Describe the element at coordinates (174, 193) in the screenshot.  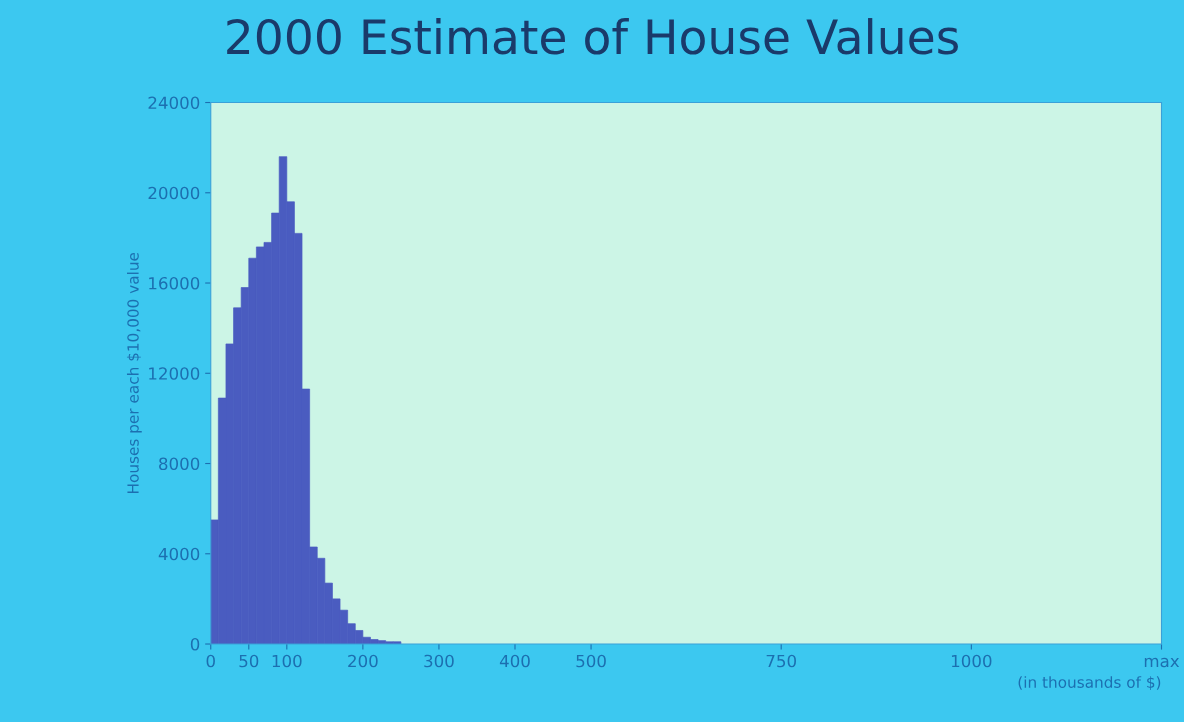
I see `y-tick-label: 20000` at that location.